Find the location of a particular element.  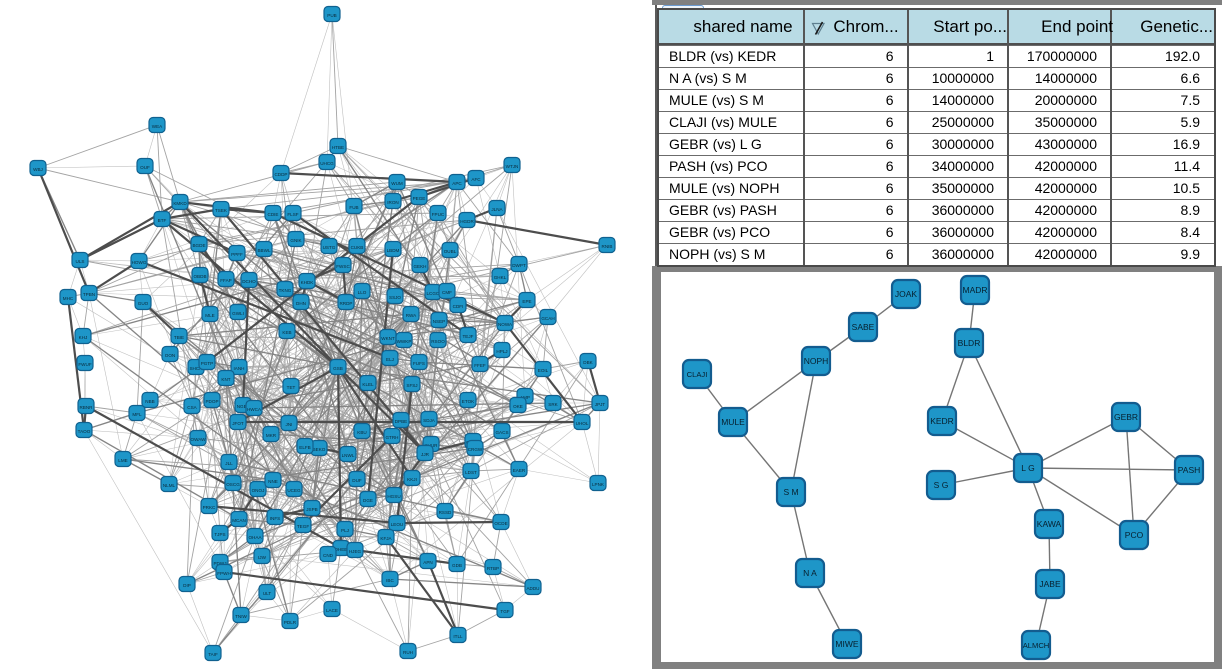

svg-text: AMP is located at coordinates (525, 397).